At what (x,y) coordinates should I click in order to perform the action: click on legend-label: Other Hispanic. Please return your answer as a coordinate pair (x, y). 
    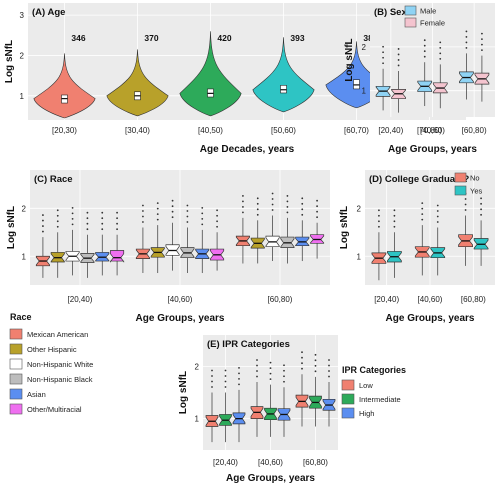
    Looking at the image, I should click on (52, 349).